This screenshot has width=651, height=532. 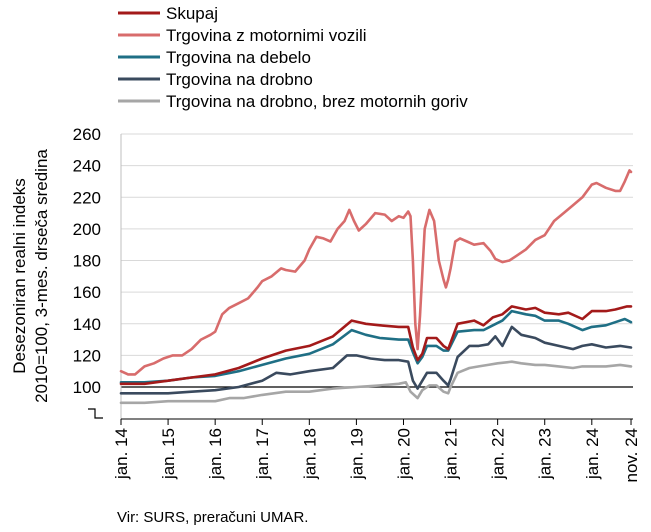 What do you see at coordinates (87, 197) in the screenshot?
I see `y-tick-label: 220` at bounding box center [87, 197].